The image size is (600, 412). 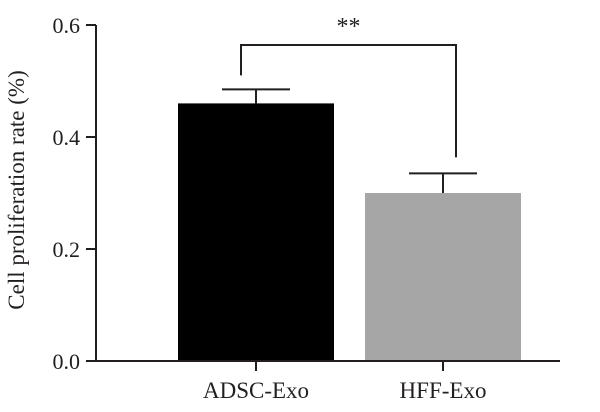 I want to click on y-axis-label: Cell proliferation rate (%), so click(x=16, y=189).